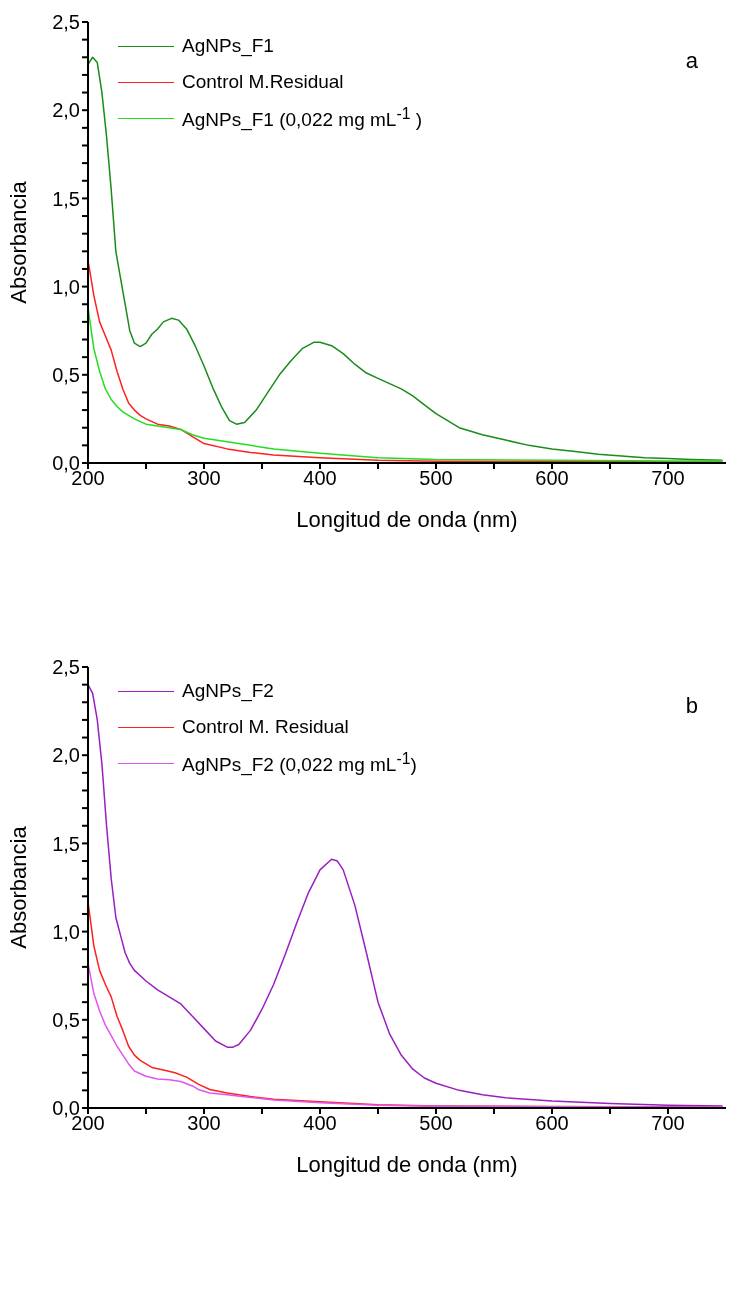 This screenshot has width=734, height=1311. I want to click on legend-label: Control M.Residual, so click(263, 82).